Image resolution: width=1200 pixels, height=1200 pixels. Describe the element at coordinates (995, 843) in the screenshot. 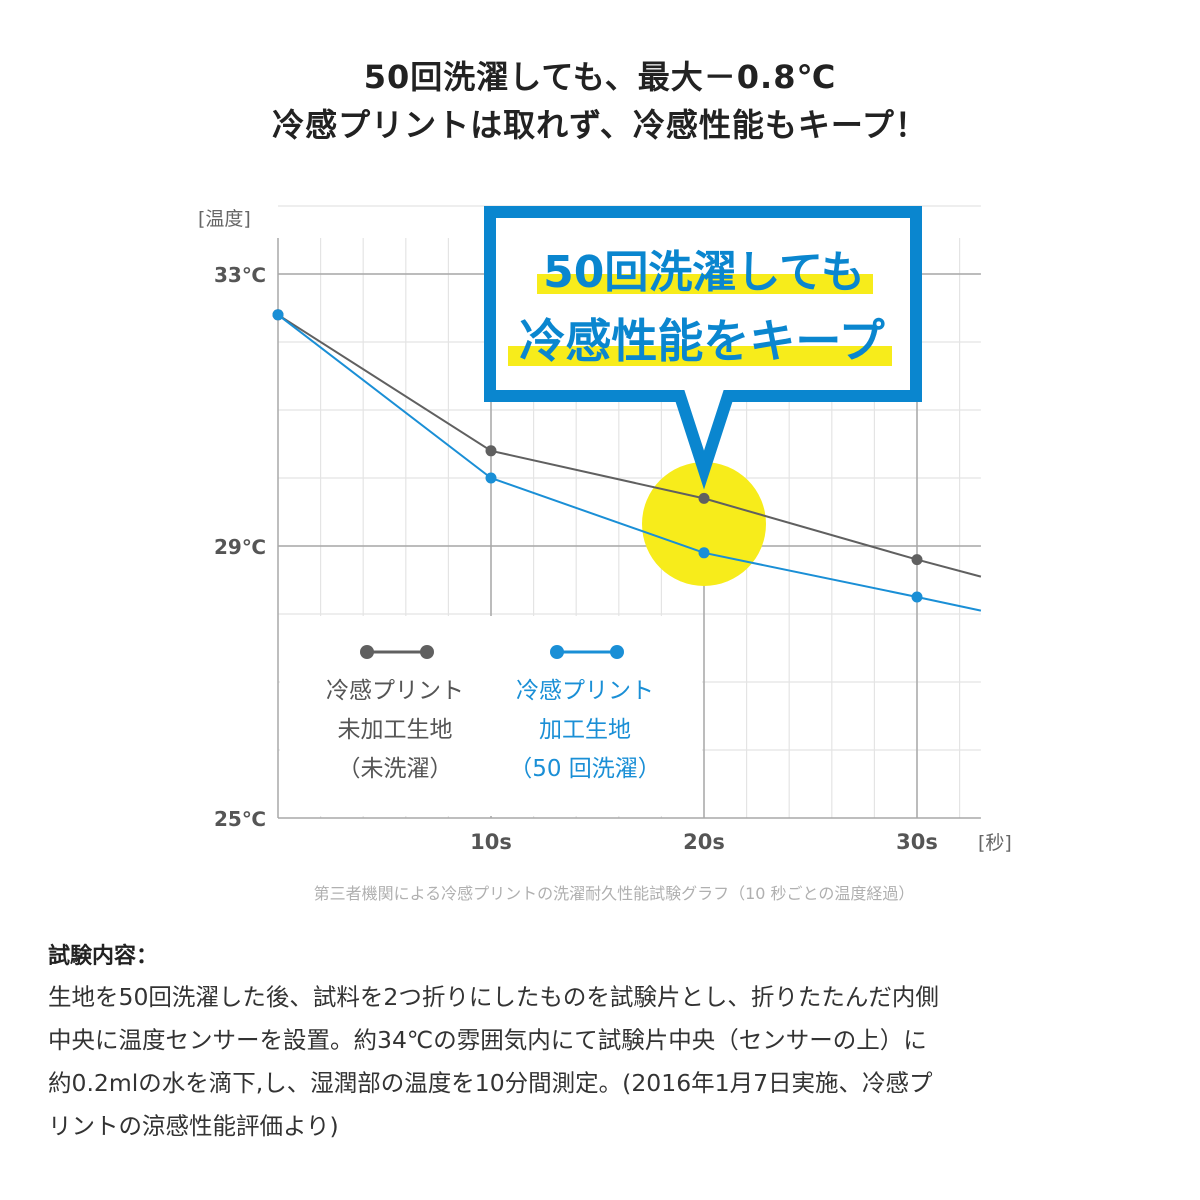

I see `x-axis-label: [秒]` at that location.